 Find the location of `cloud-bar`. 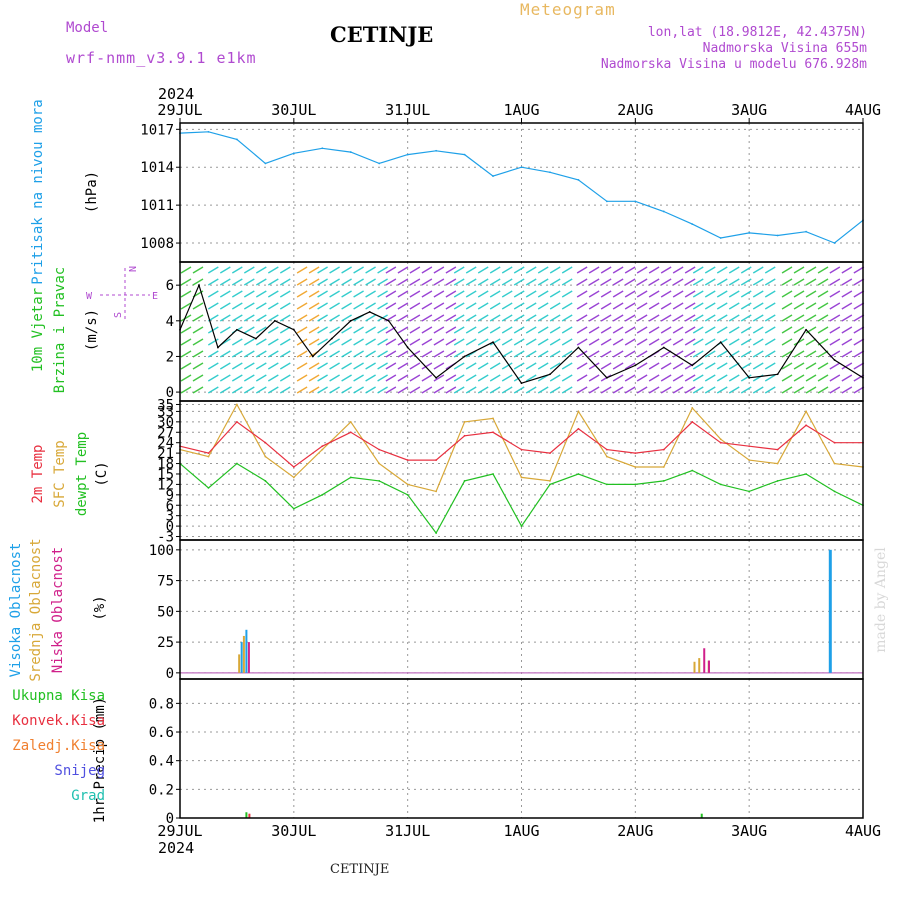

cloud-bar is located at coordinates (830, 611).